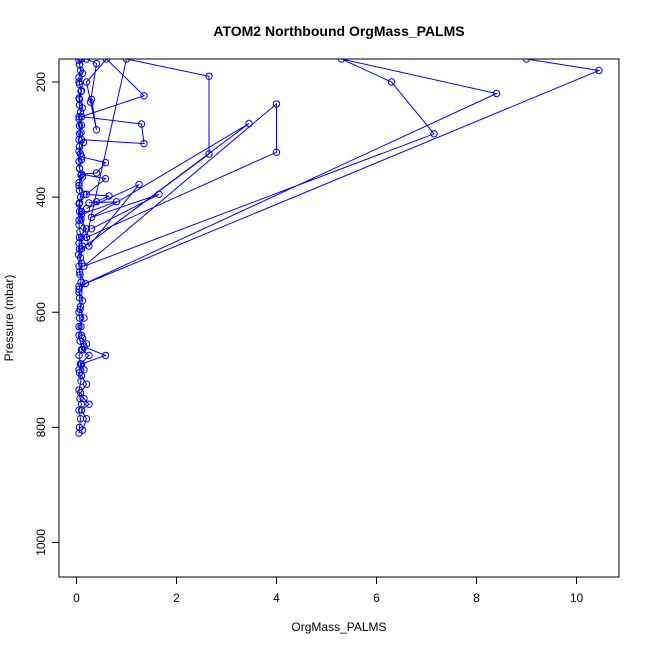 This screenshot has height=650, width=650. What do you see at coordinates (276, 598) in the screenshot?
I see `x-tick-label: 4` at bounding box center [276, 598].